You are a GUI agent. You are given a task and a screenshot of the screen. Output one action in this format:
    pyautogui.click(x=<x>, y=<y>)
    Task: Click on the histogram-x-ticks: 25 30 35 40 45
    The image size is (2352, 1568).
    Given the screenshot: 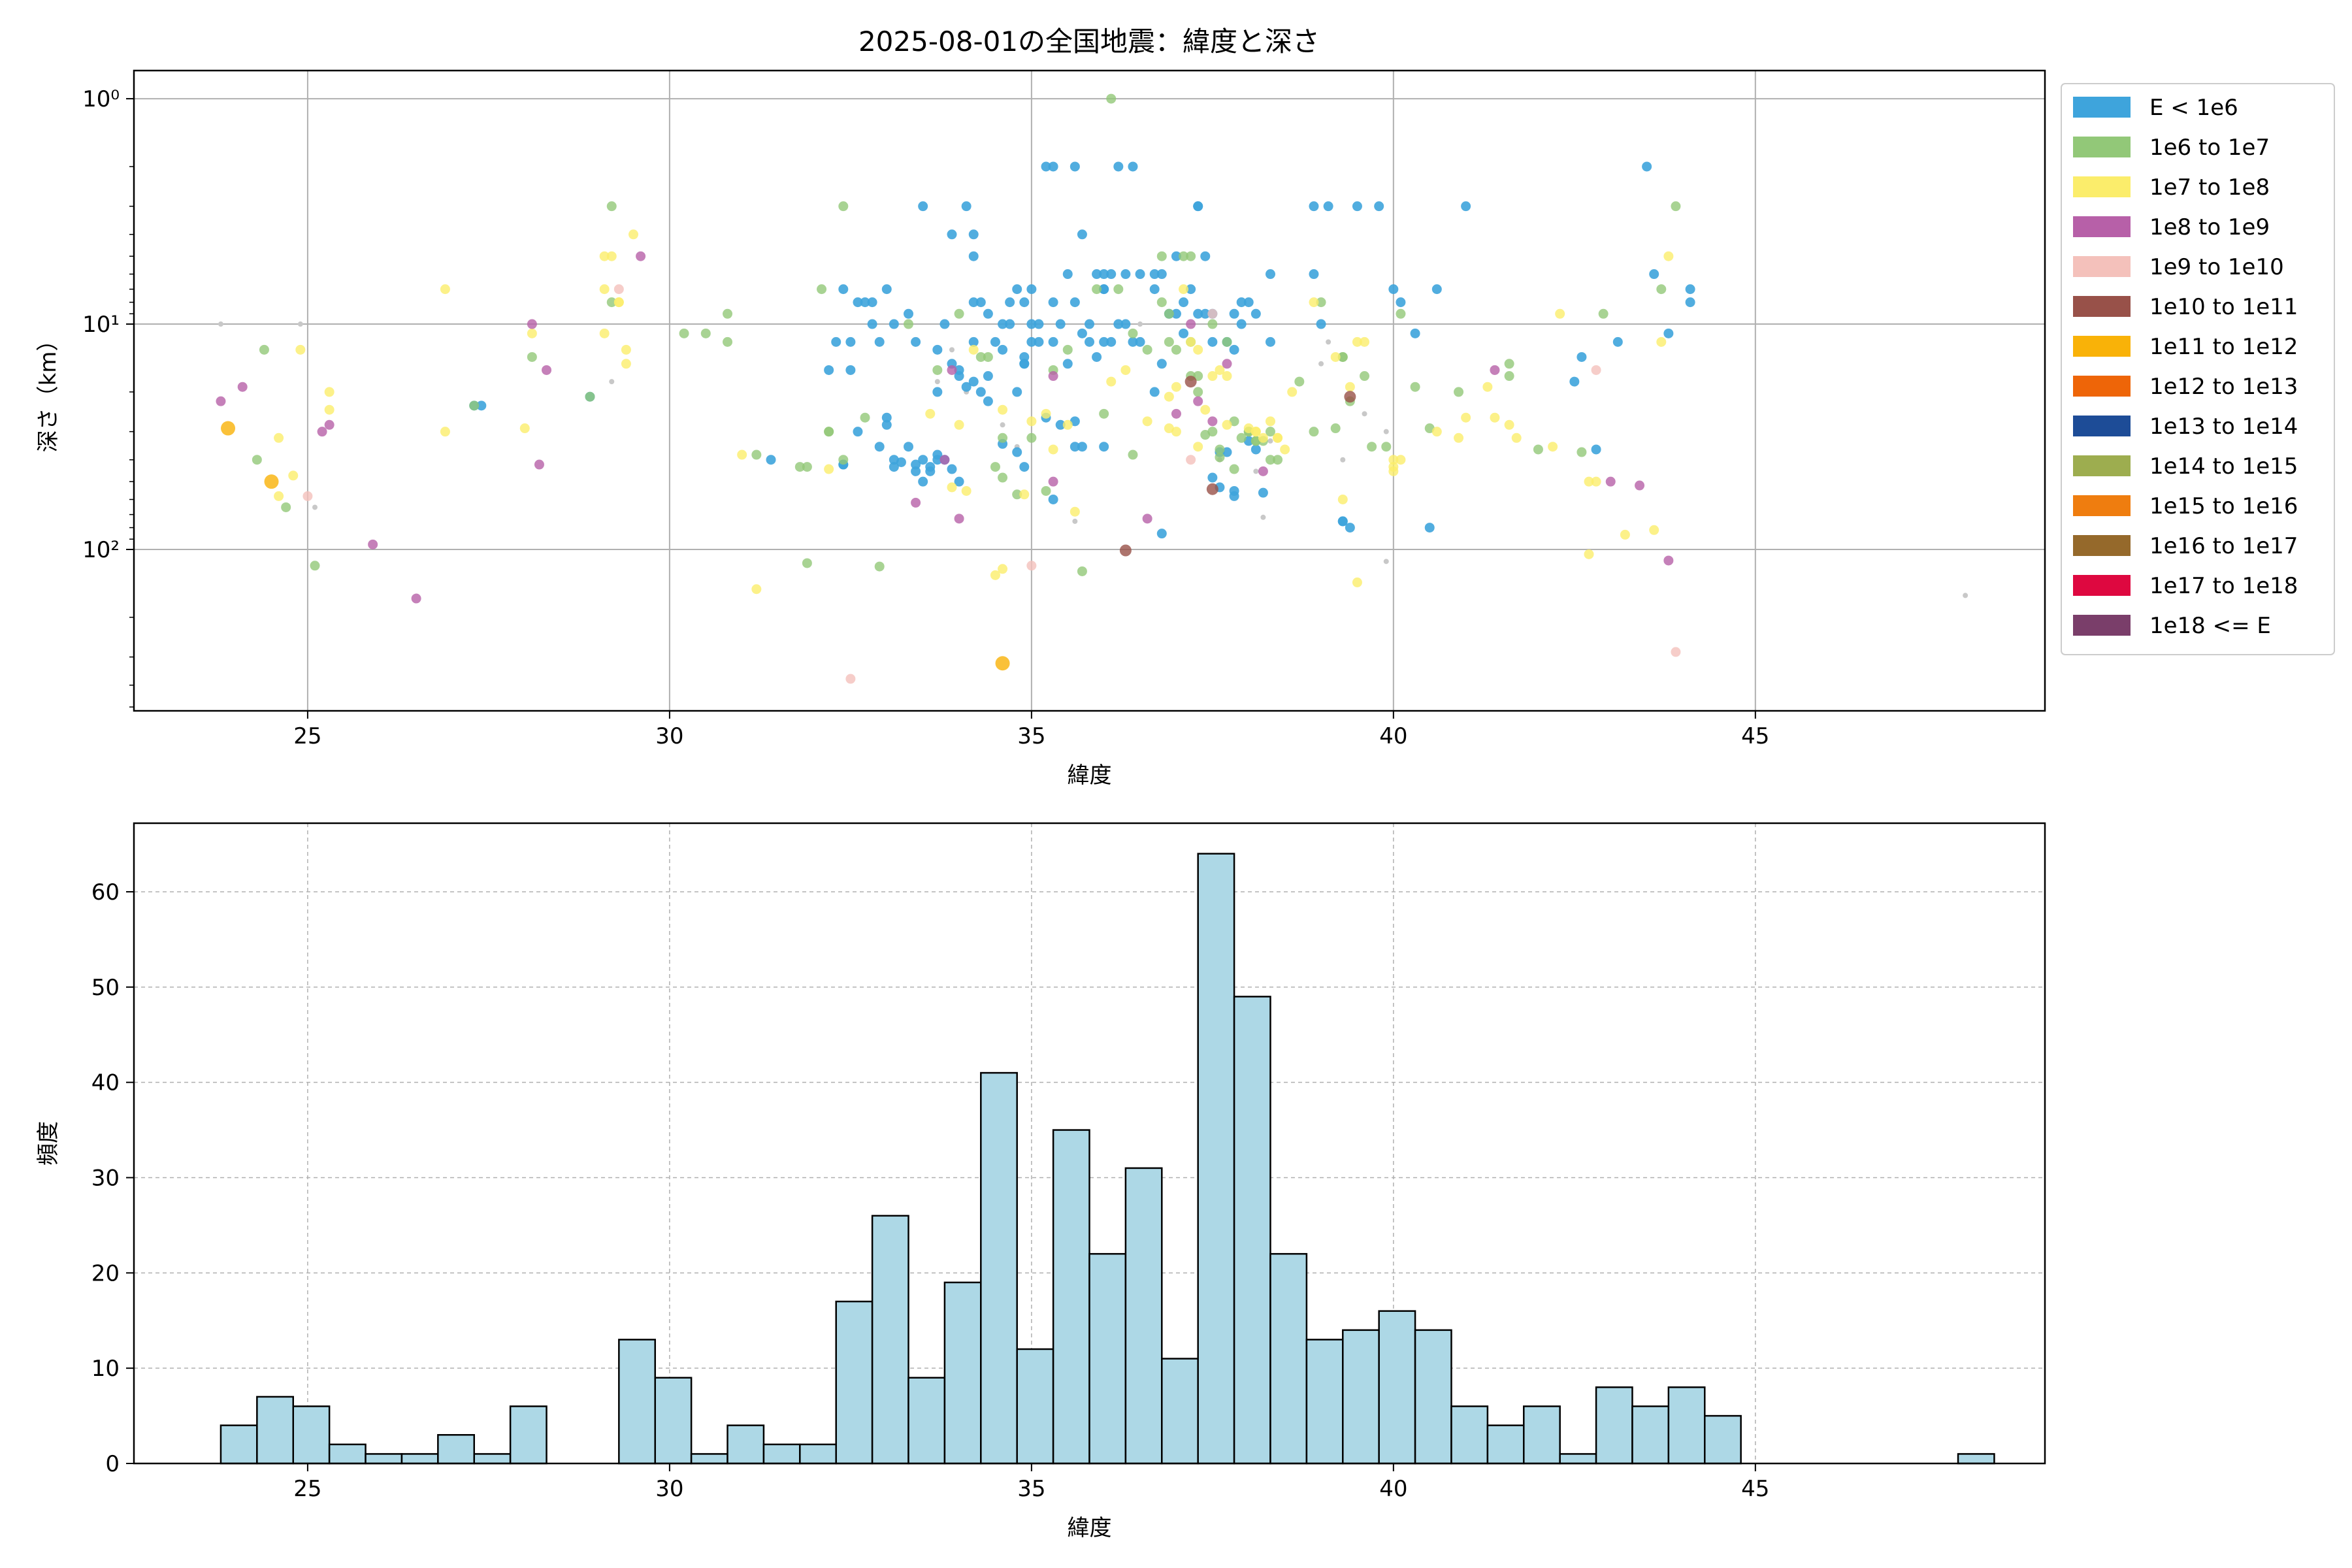 What is the action you would take?
    pyautogui.click(x=1031, y=1482)
    